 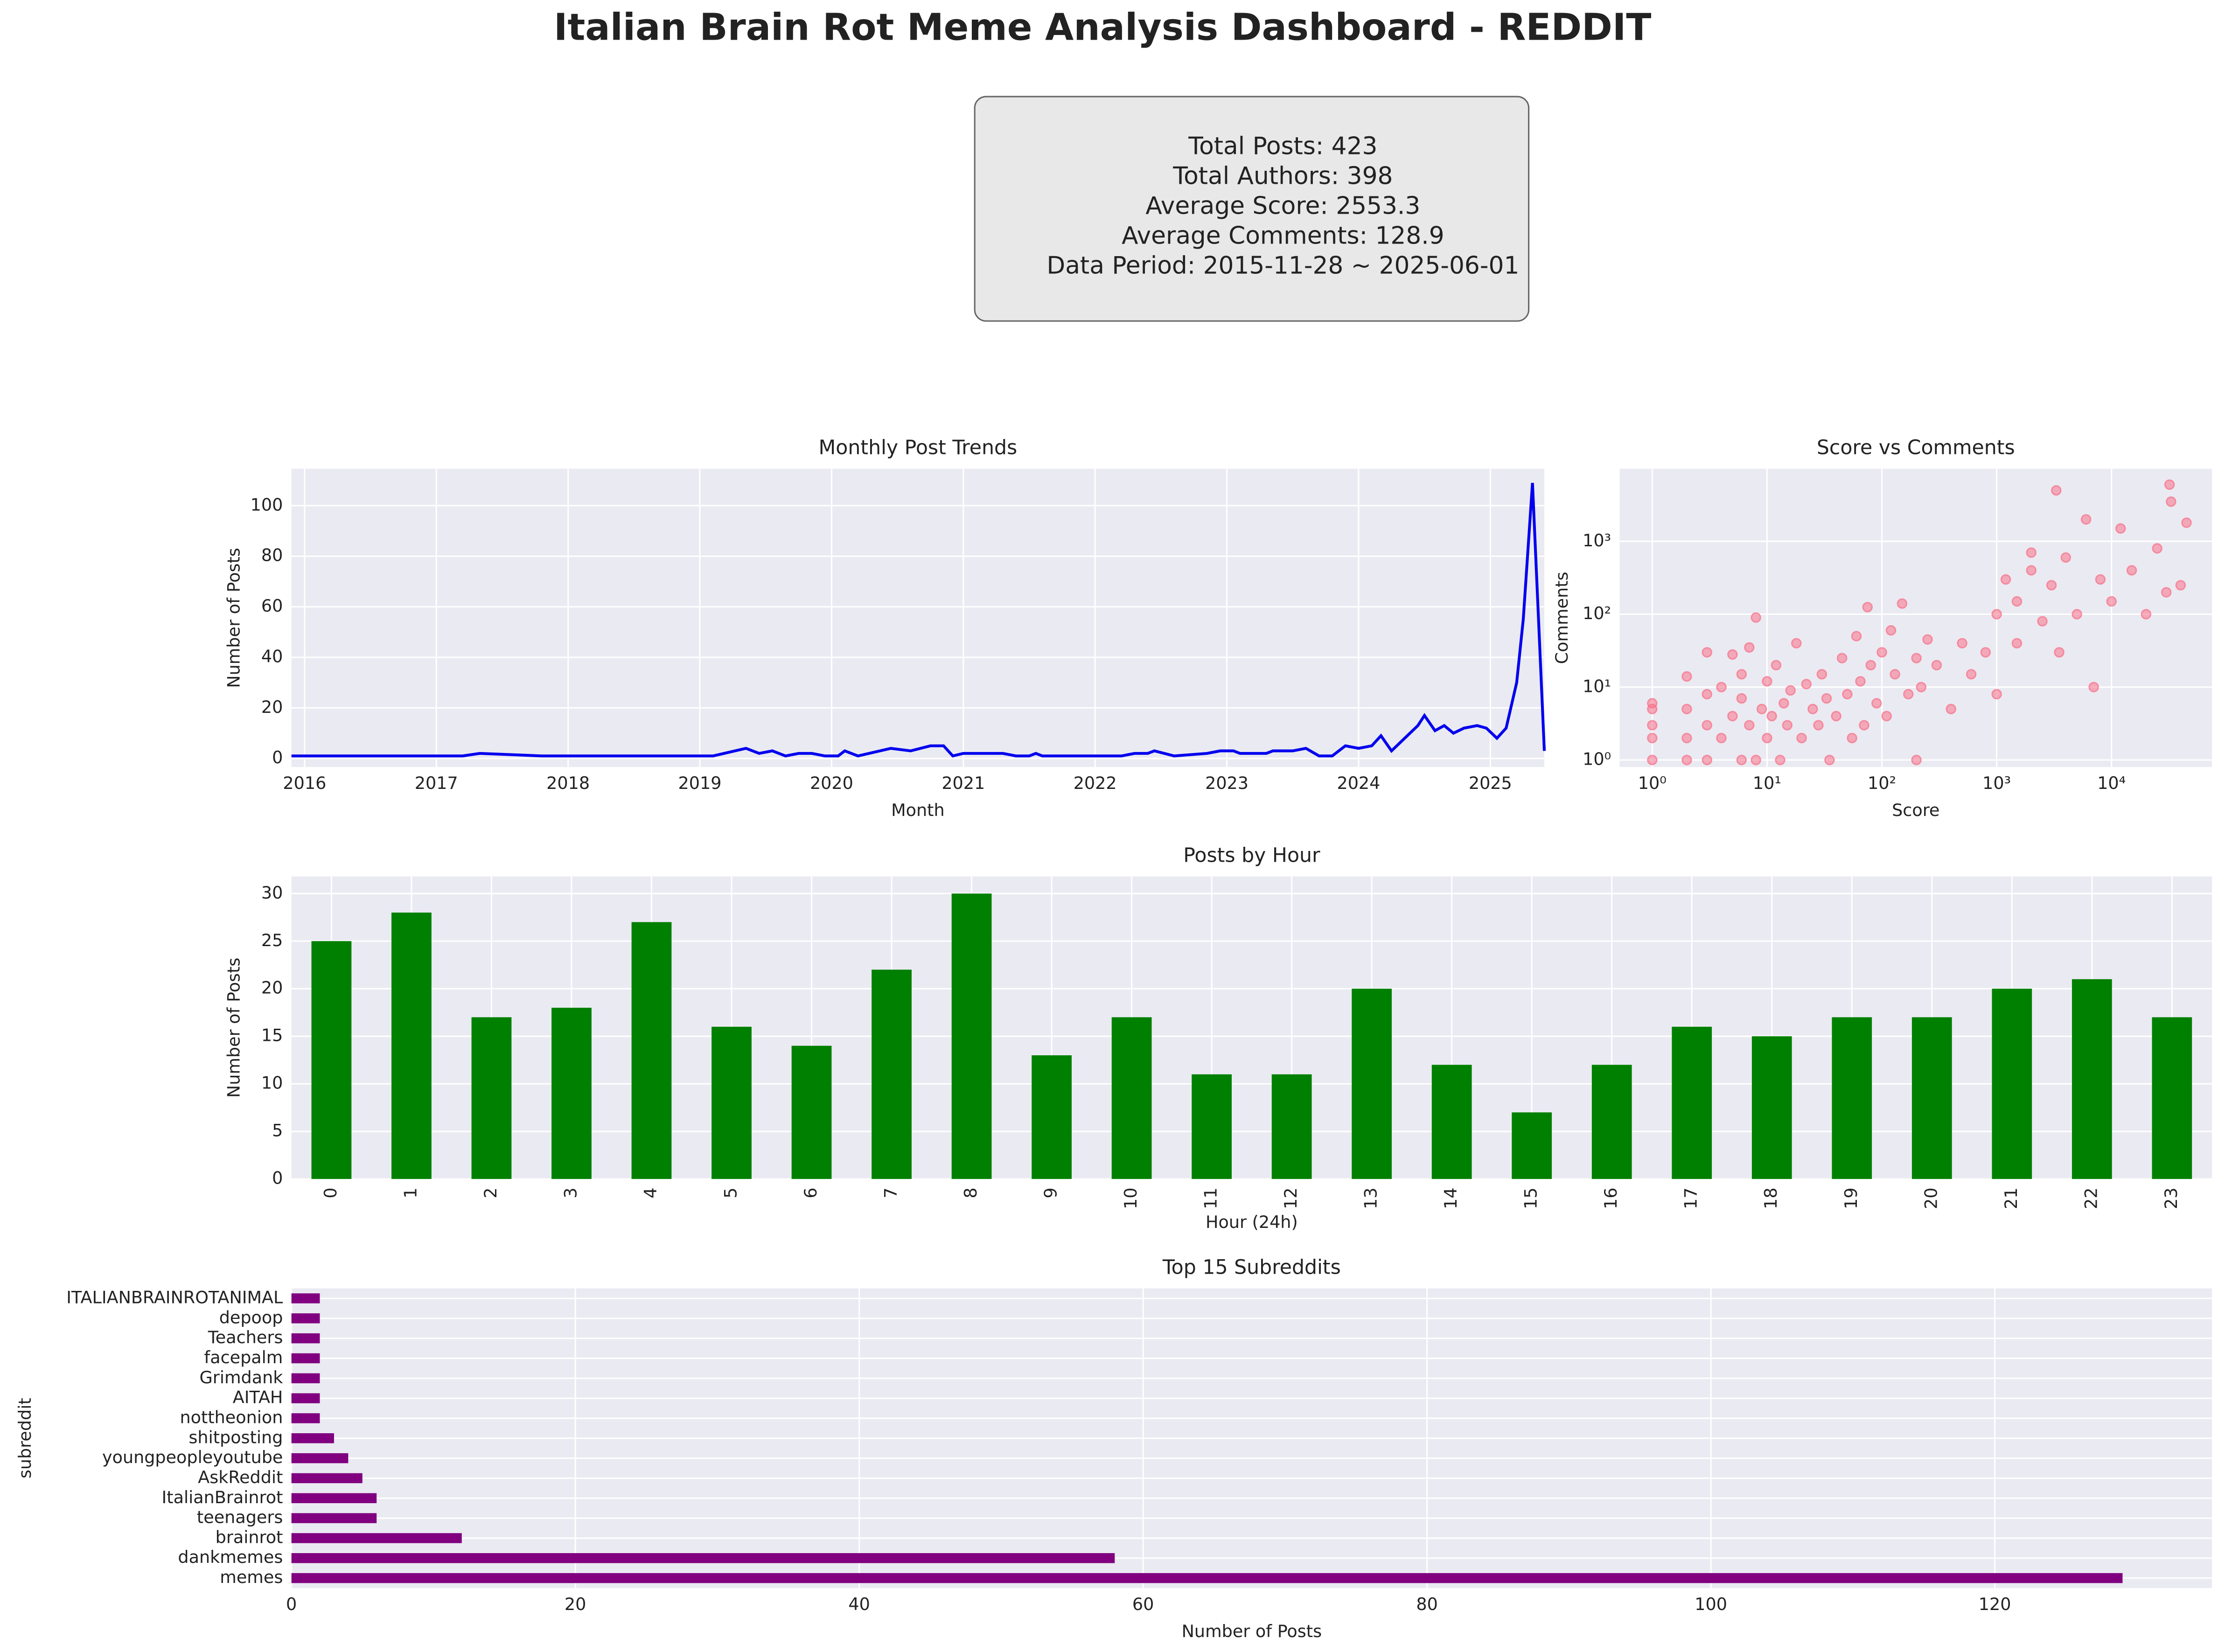 I want to click on y-tick-label: 10², so click(x=1597, y=613).